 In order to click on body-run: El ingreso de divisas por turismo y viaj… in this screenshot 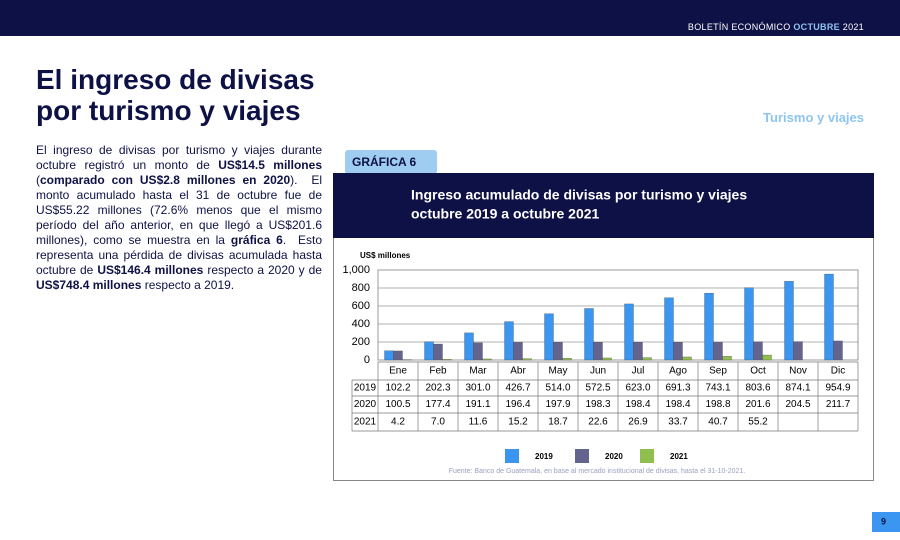, I will do `click(181, 157)`.